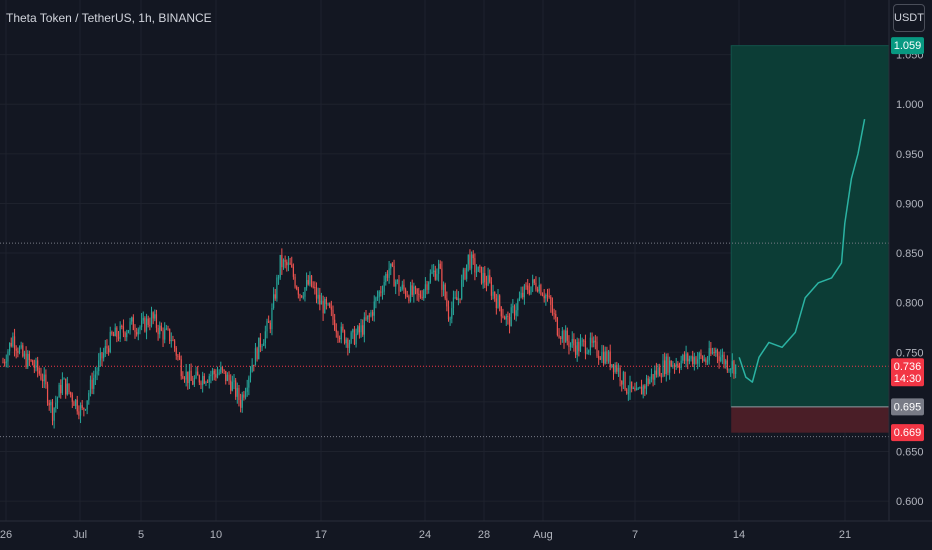 Image resolution: width=932 pixels, height=550 pixels. I want to click on projection-path, so click(802, 250).